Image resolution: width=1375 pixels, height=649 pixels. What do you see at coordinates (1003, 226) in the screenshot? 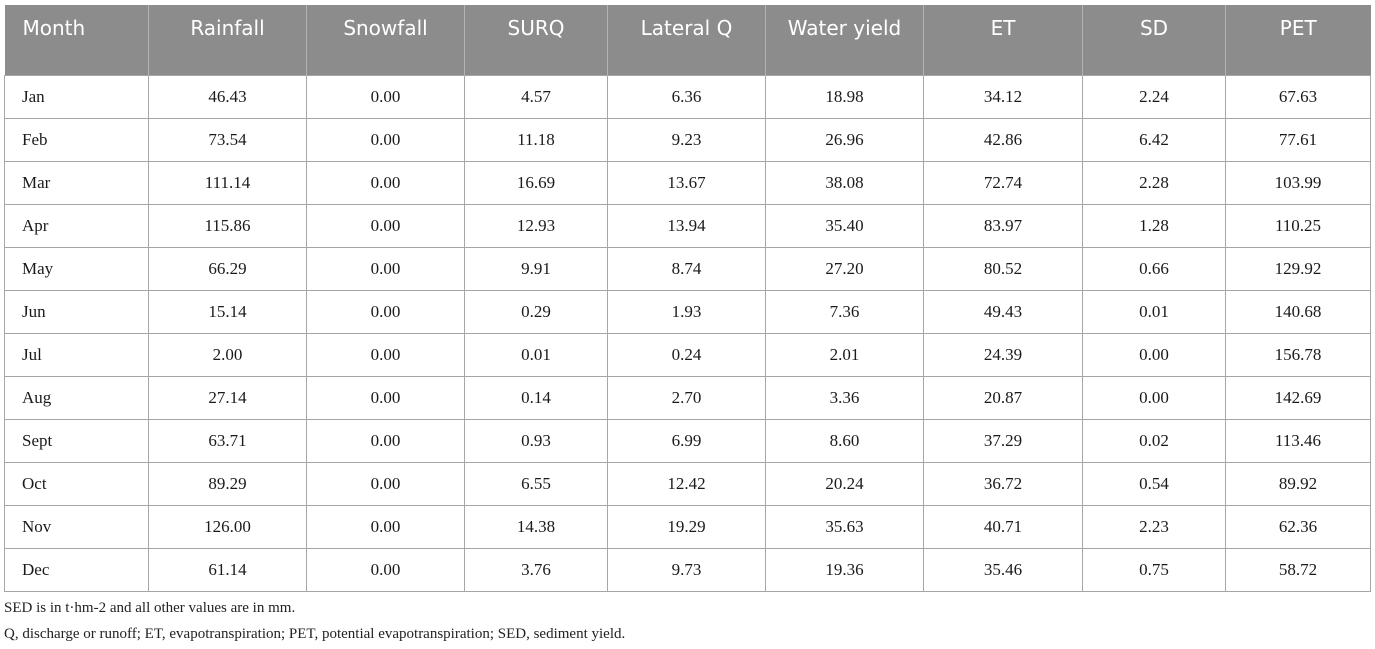
I see `value-cell: 83.97` at bounding box center [1003, 226].